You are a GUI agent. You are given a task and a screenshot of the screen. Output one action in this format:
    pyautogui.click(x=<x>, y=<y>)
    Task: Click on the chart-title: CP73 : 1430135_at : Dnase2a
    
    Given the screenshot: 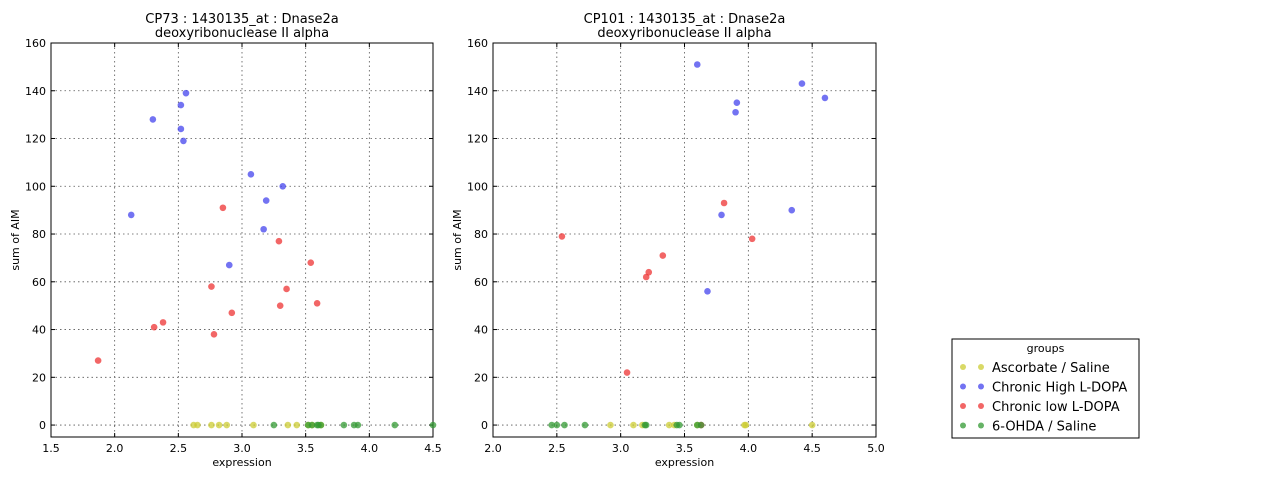 What is the action you would take?
    pyautogui.click(x=241, y=19)
    